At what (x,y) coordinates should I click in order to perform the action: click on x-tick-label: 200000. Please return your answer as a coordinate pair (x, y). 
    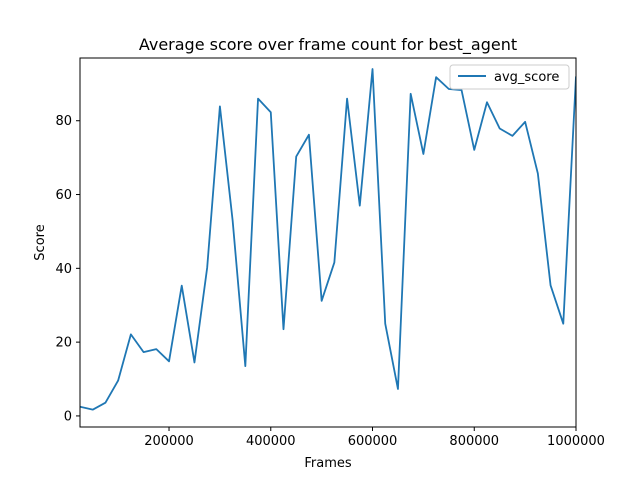
    Looking at the image, I should click on (169, 441).